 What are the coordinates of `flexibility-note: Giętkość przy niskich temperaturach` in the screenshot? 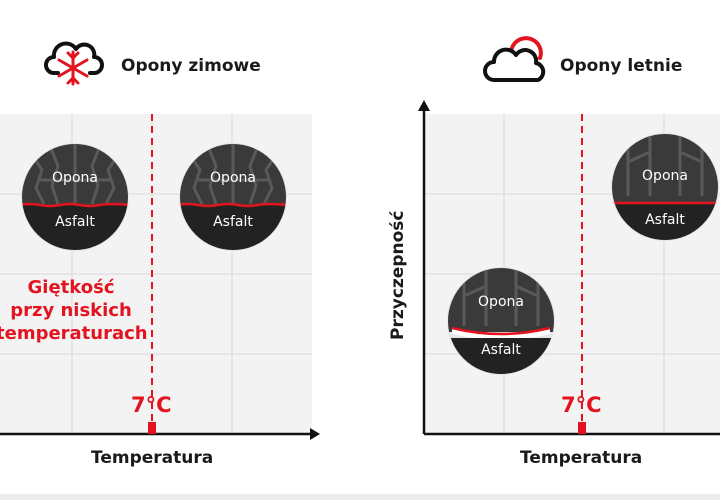 It's located at (74, 310).